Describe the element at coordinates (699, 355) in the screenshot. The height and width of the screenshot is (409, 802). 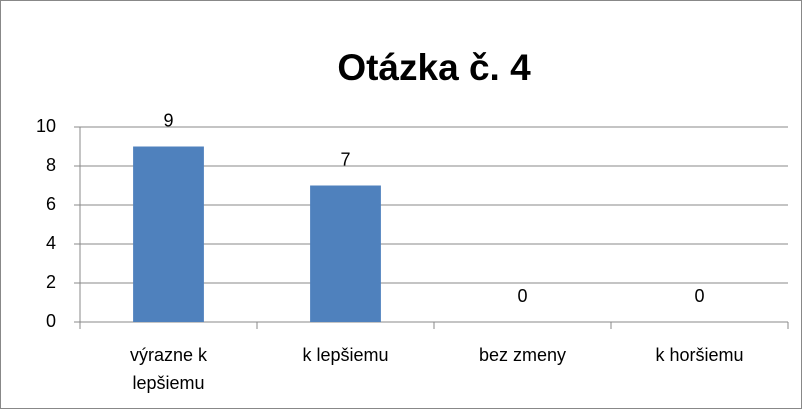
I see `x-tick-label: k horšiemu` at that location.